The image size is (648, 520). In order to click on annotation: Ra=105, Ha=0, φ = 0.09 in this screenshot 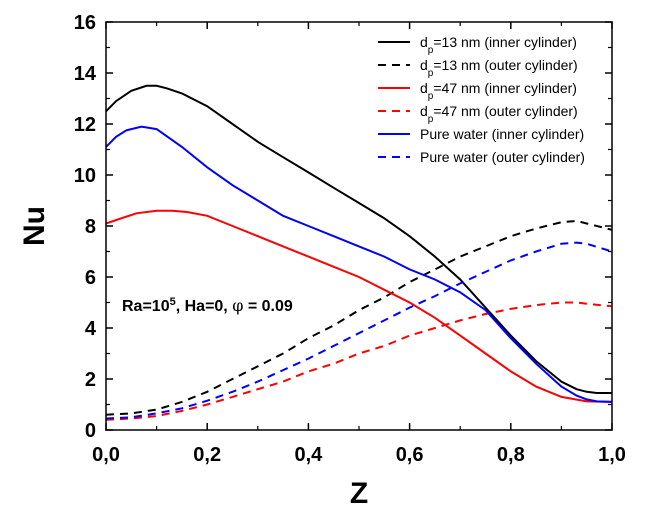, I will do `click(207, 305)`.